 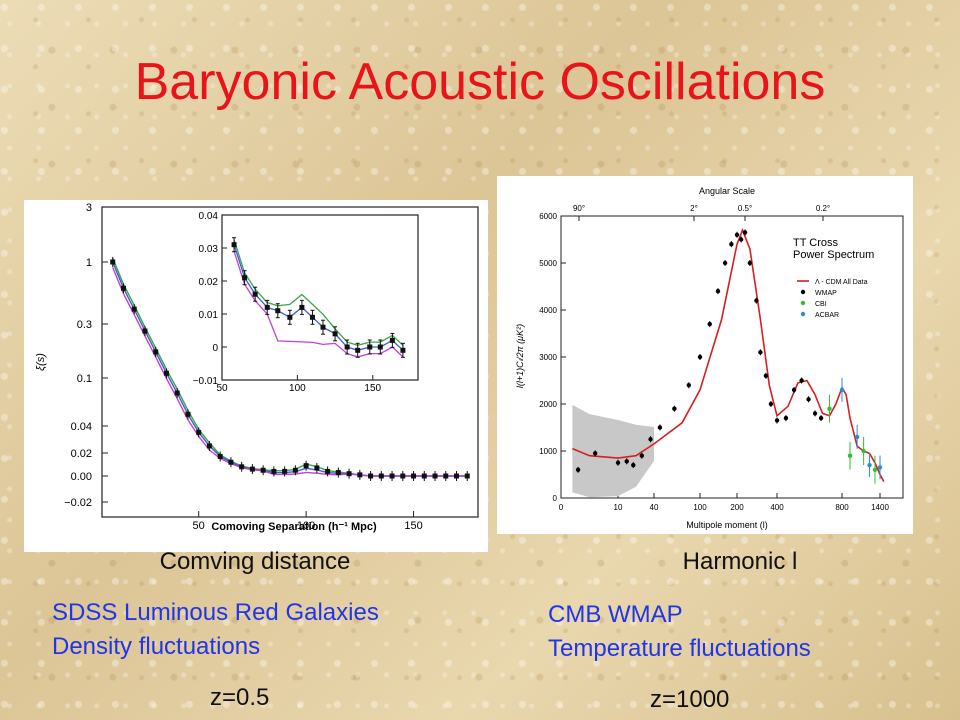 I want to click on main-y-tick-label: 1, so click(x=89, y=263).